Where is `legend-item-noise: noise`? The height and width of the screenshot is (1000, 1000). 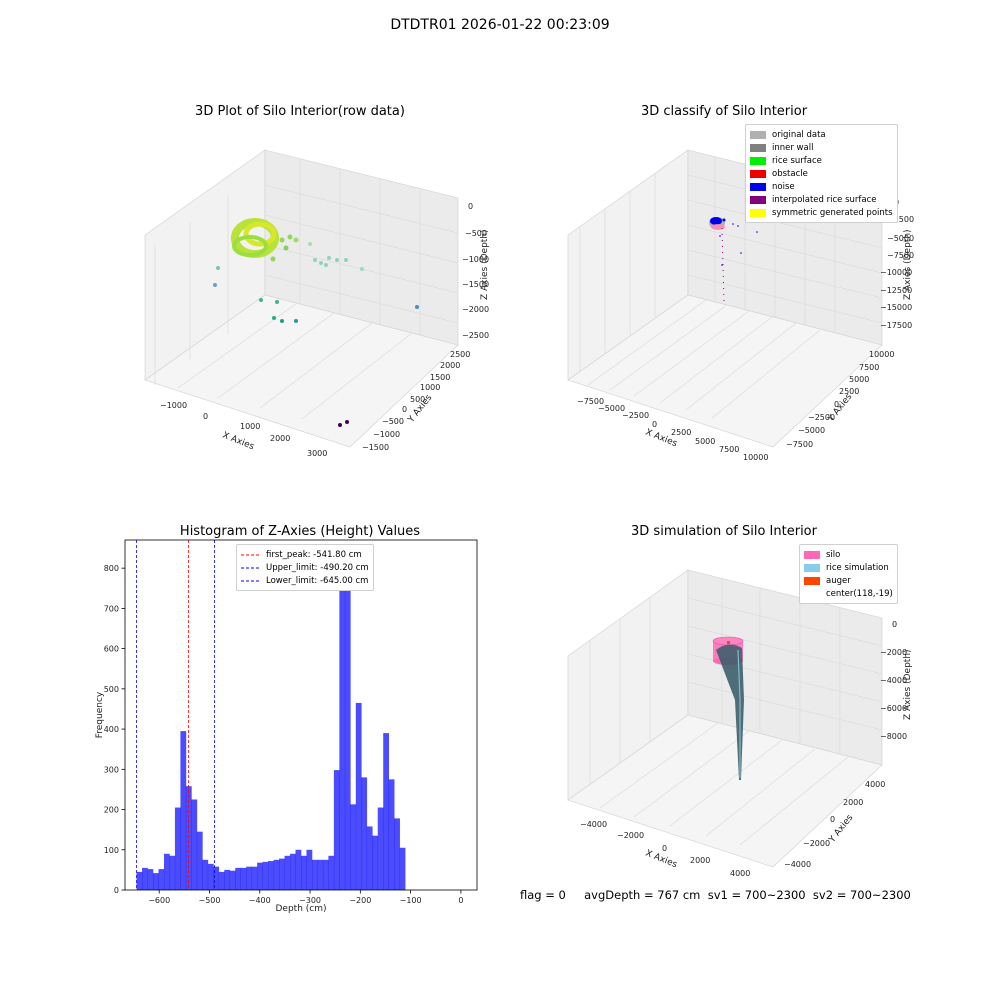
legend-item-noise: noise is located at coordinates (821, 186).